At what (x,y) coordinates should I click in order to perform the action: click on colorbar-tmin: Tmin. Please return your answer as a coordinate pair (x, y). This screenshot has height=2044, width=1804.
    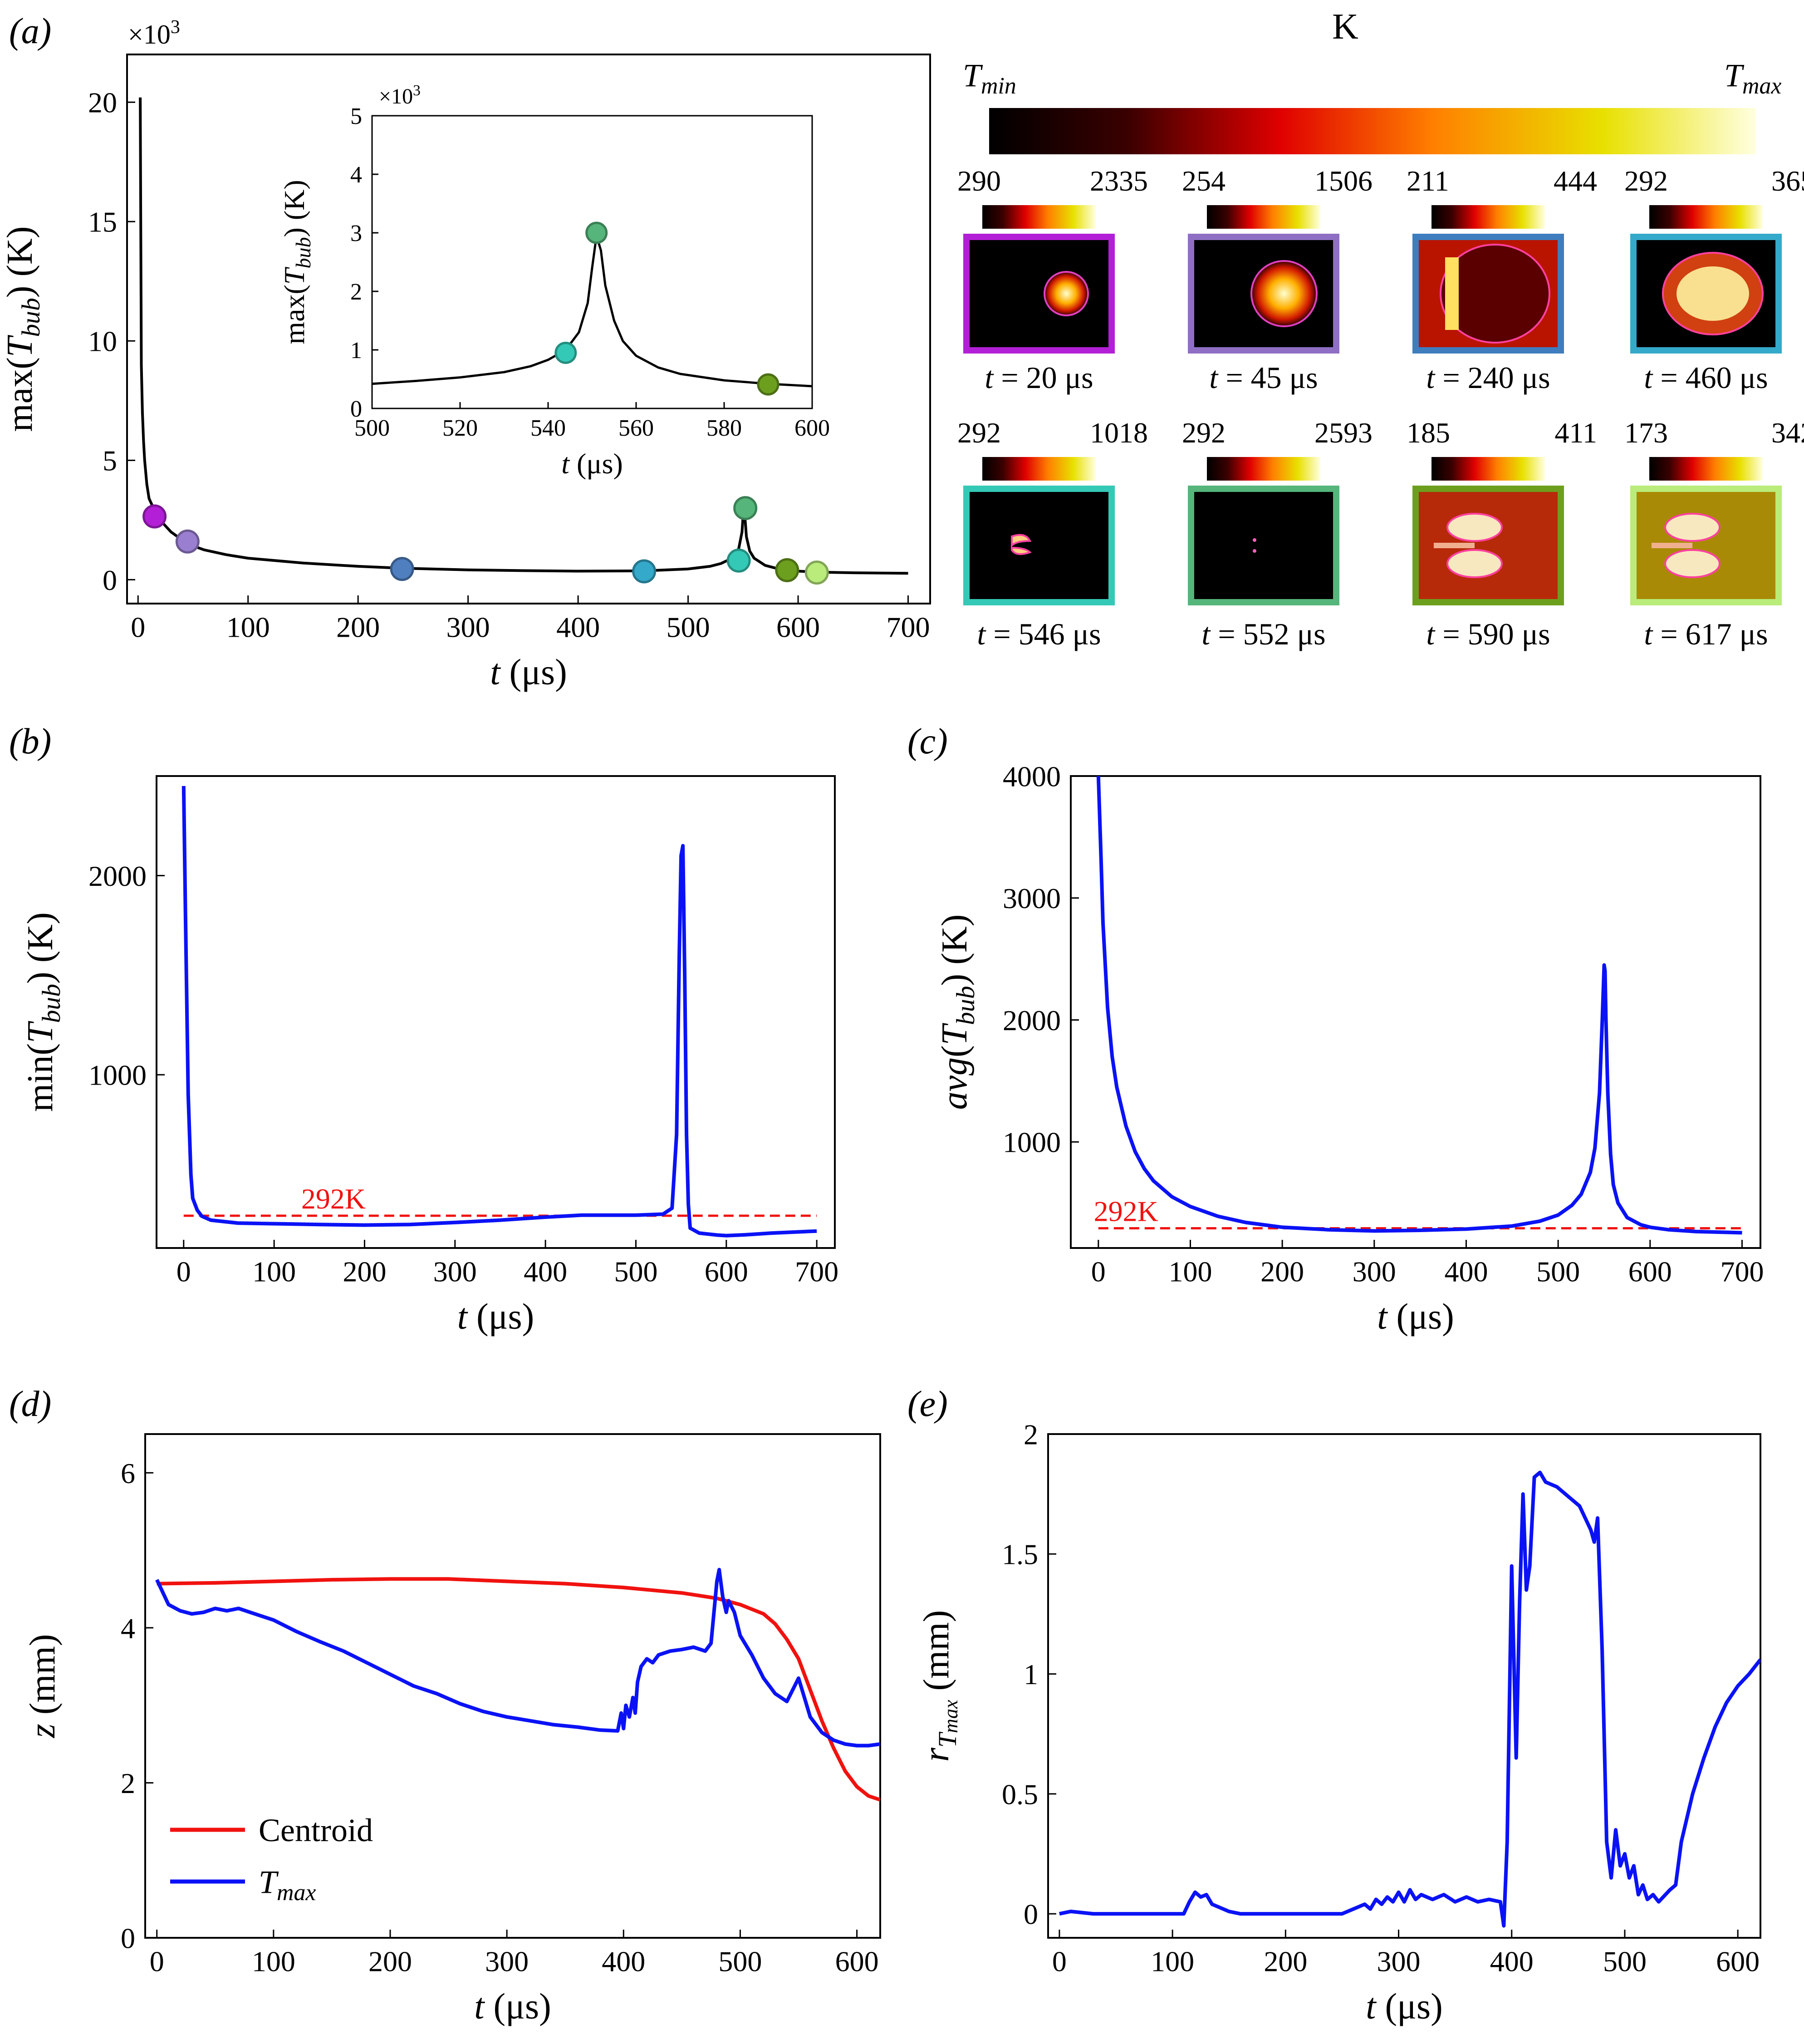
    Looking at the image, I should click on (989, 78).